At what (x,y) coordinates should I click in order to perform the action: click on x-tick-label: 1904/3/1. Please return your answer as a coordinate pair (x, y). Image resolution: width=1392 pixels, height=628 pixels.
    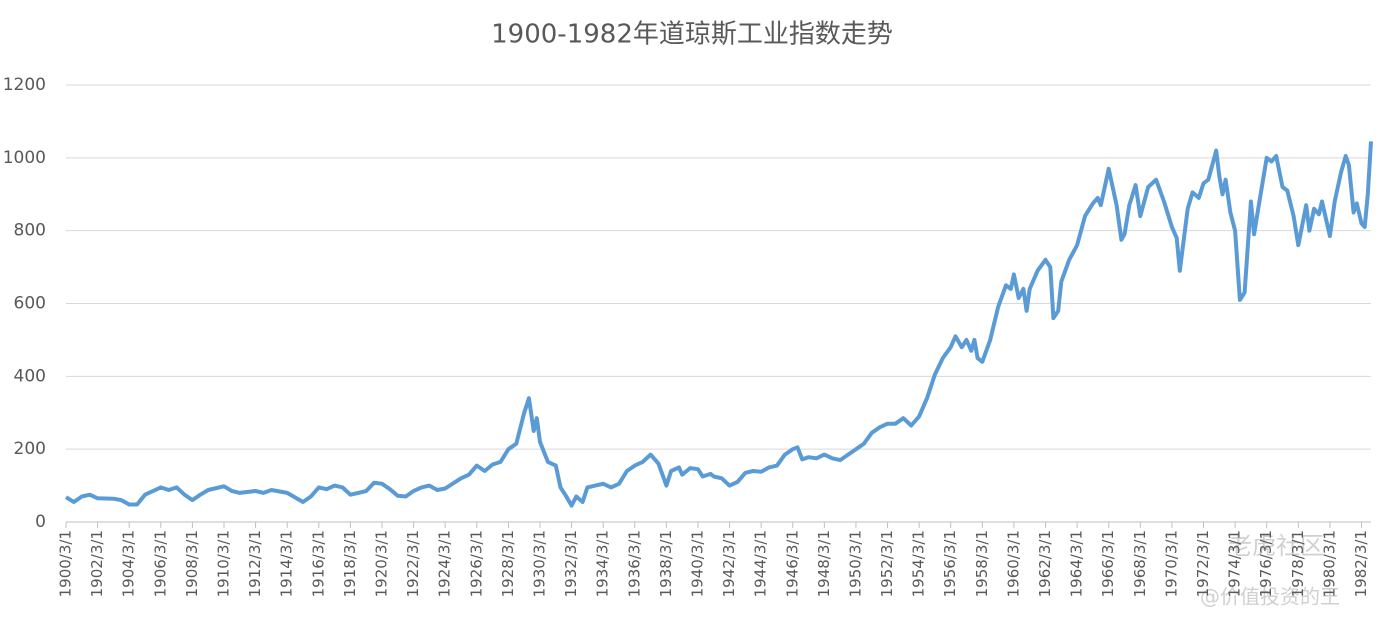
    Looking at the image, I should click on (129, 563).